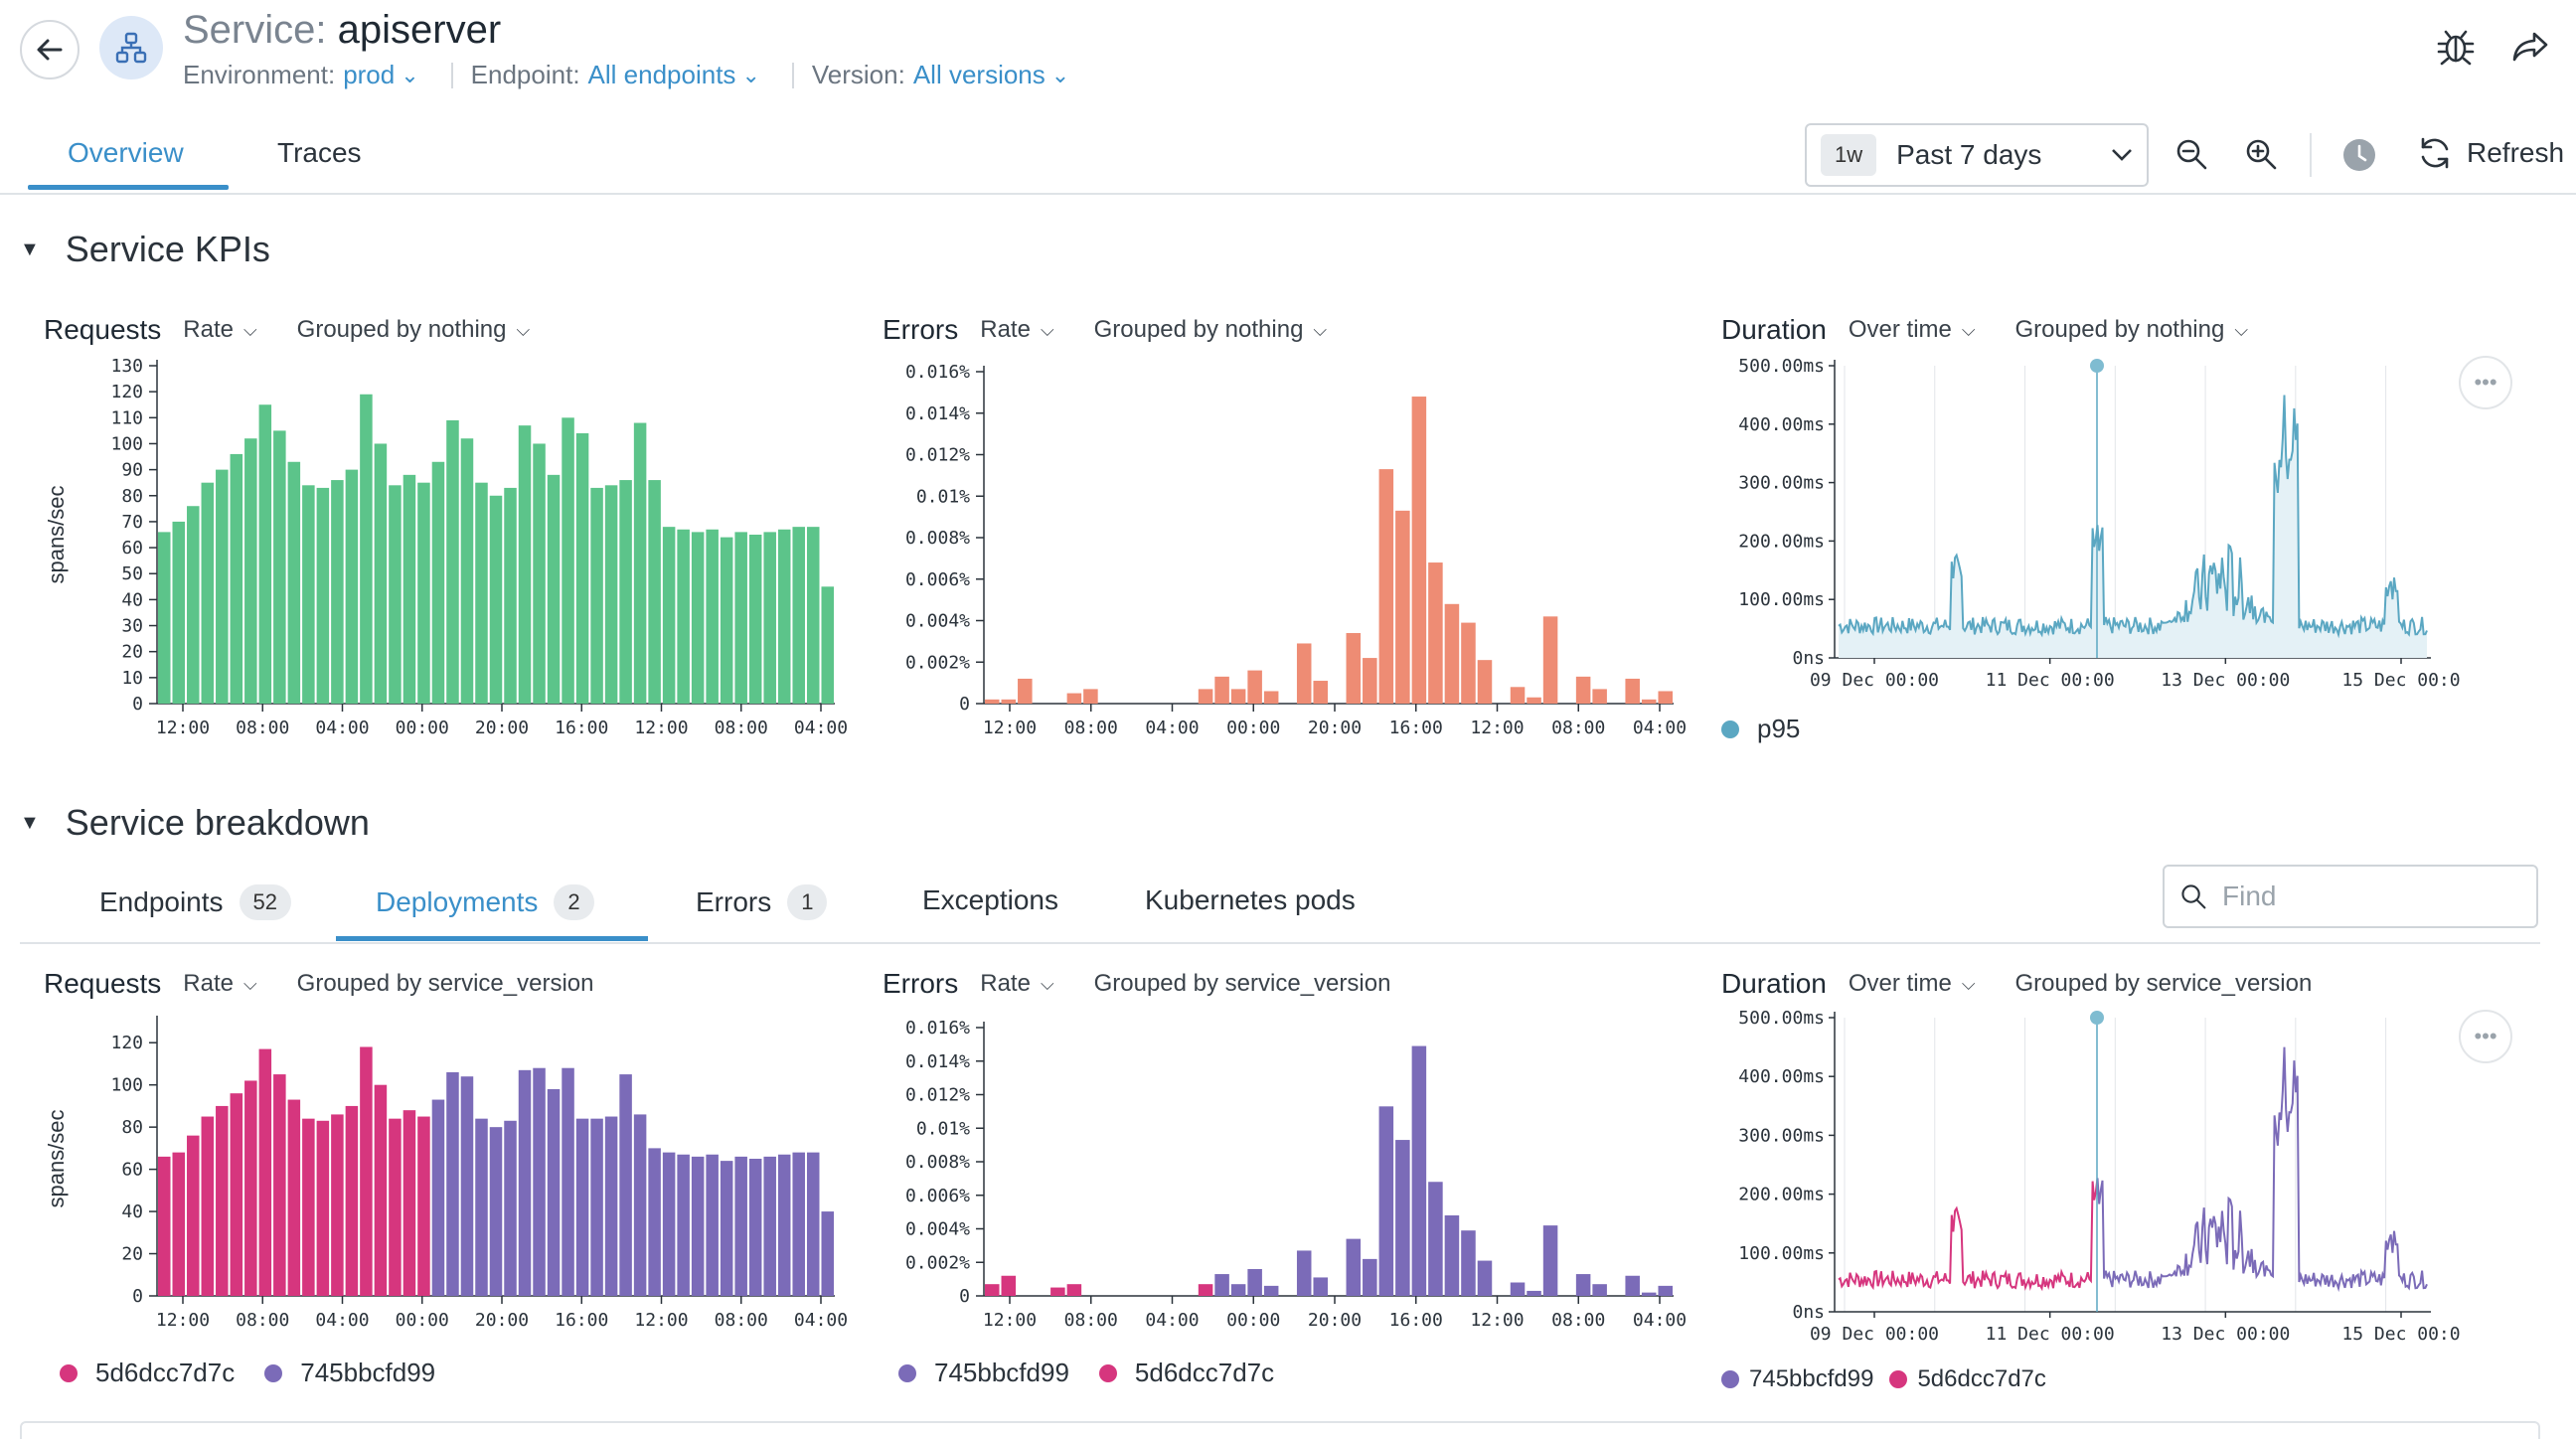 The width and height of the screenshot is (2576, 1439). I want to click on x-tick-label: 09 Dec 00:00, so click(1874, 680).